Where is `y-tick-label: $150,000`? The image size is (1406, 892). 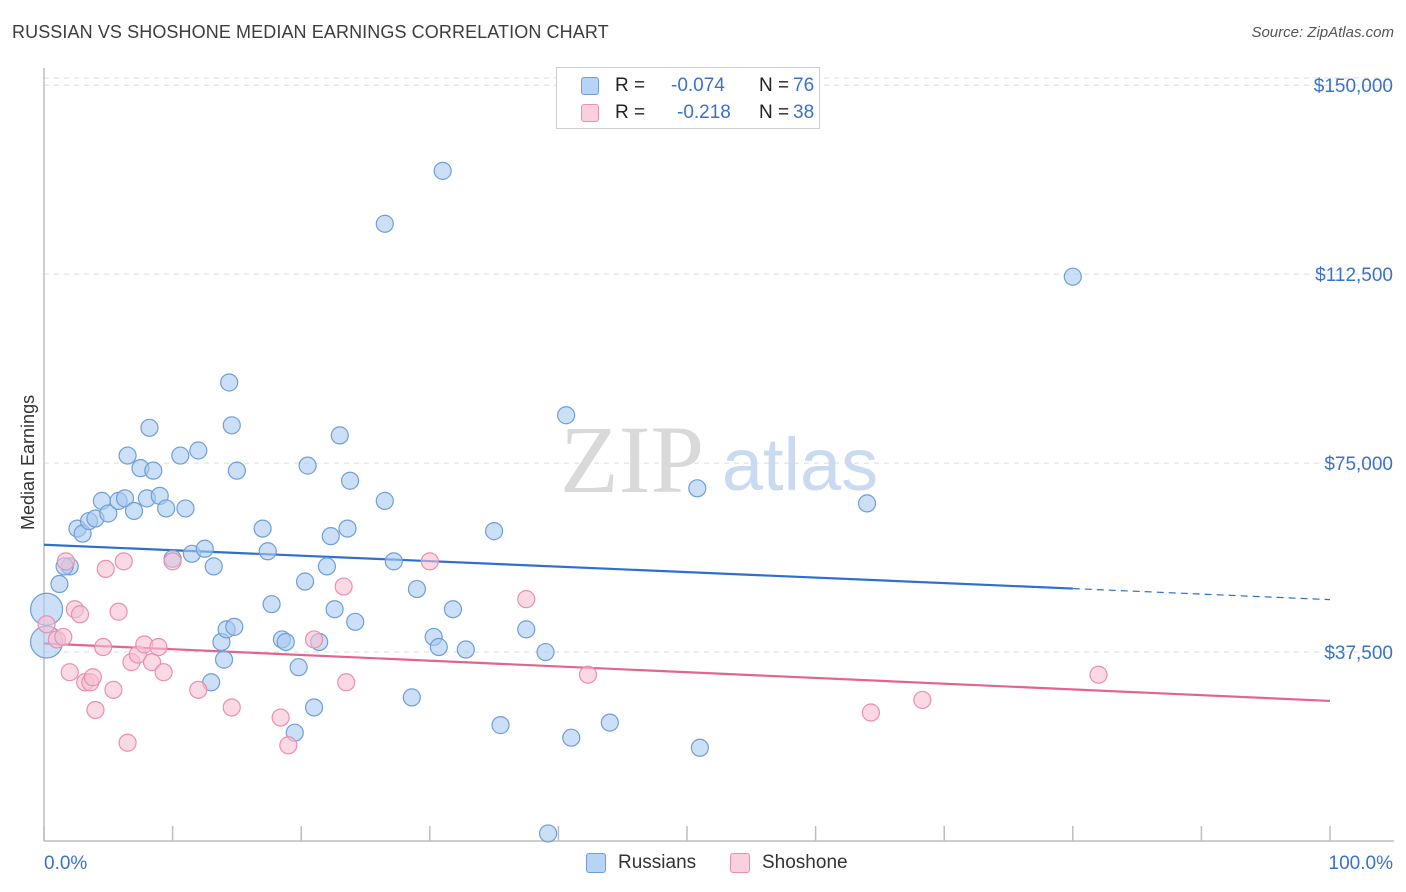 y-tick-label: $150,000 is located at coordinates (1353, 86).